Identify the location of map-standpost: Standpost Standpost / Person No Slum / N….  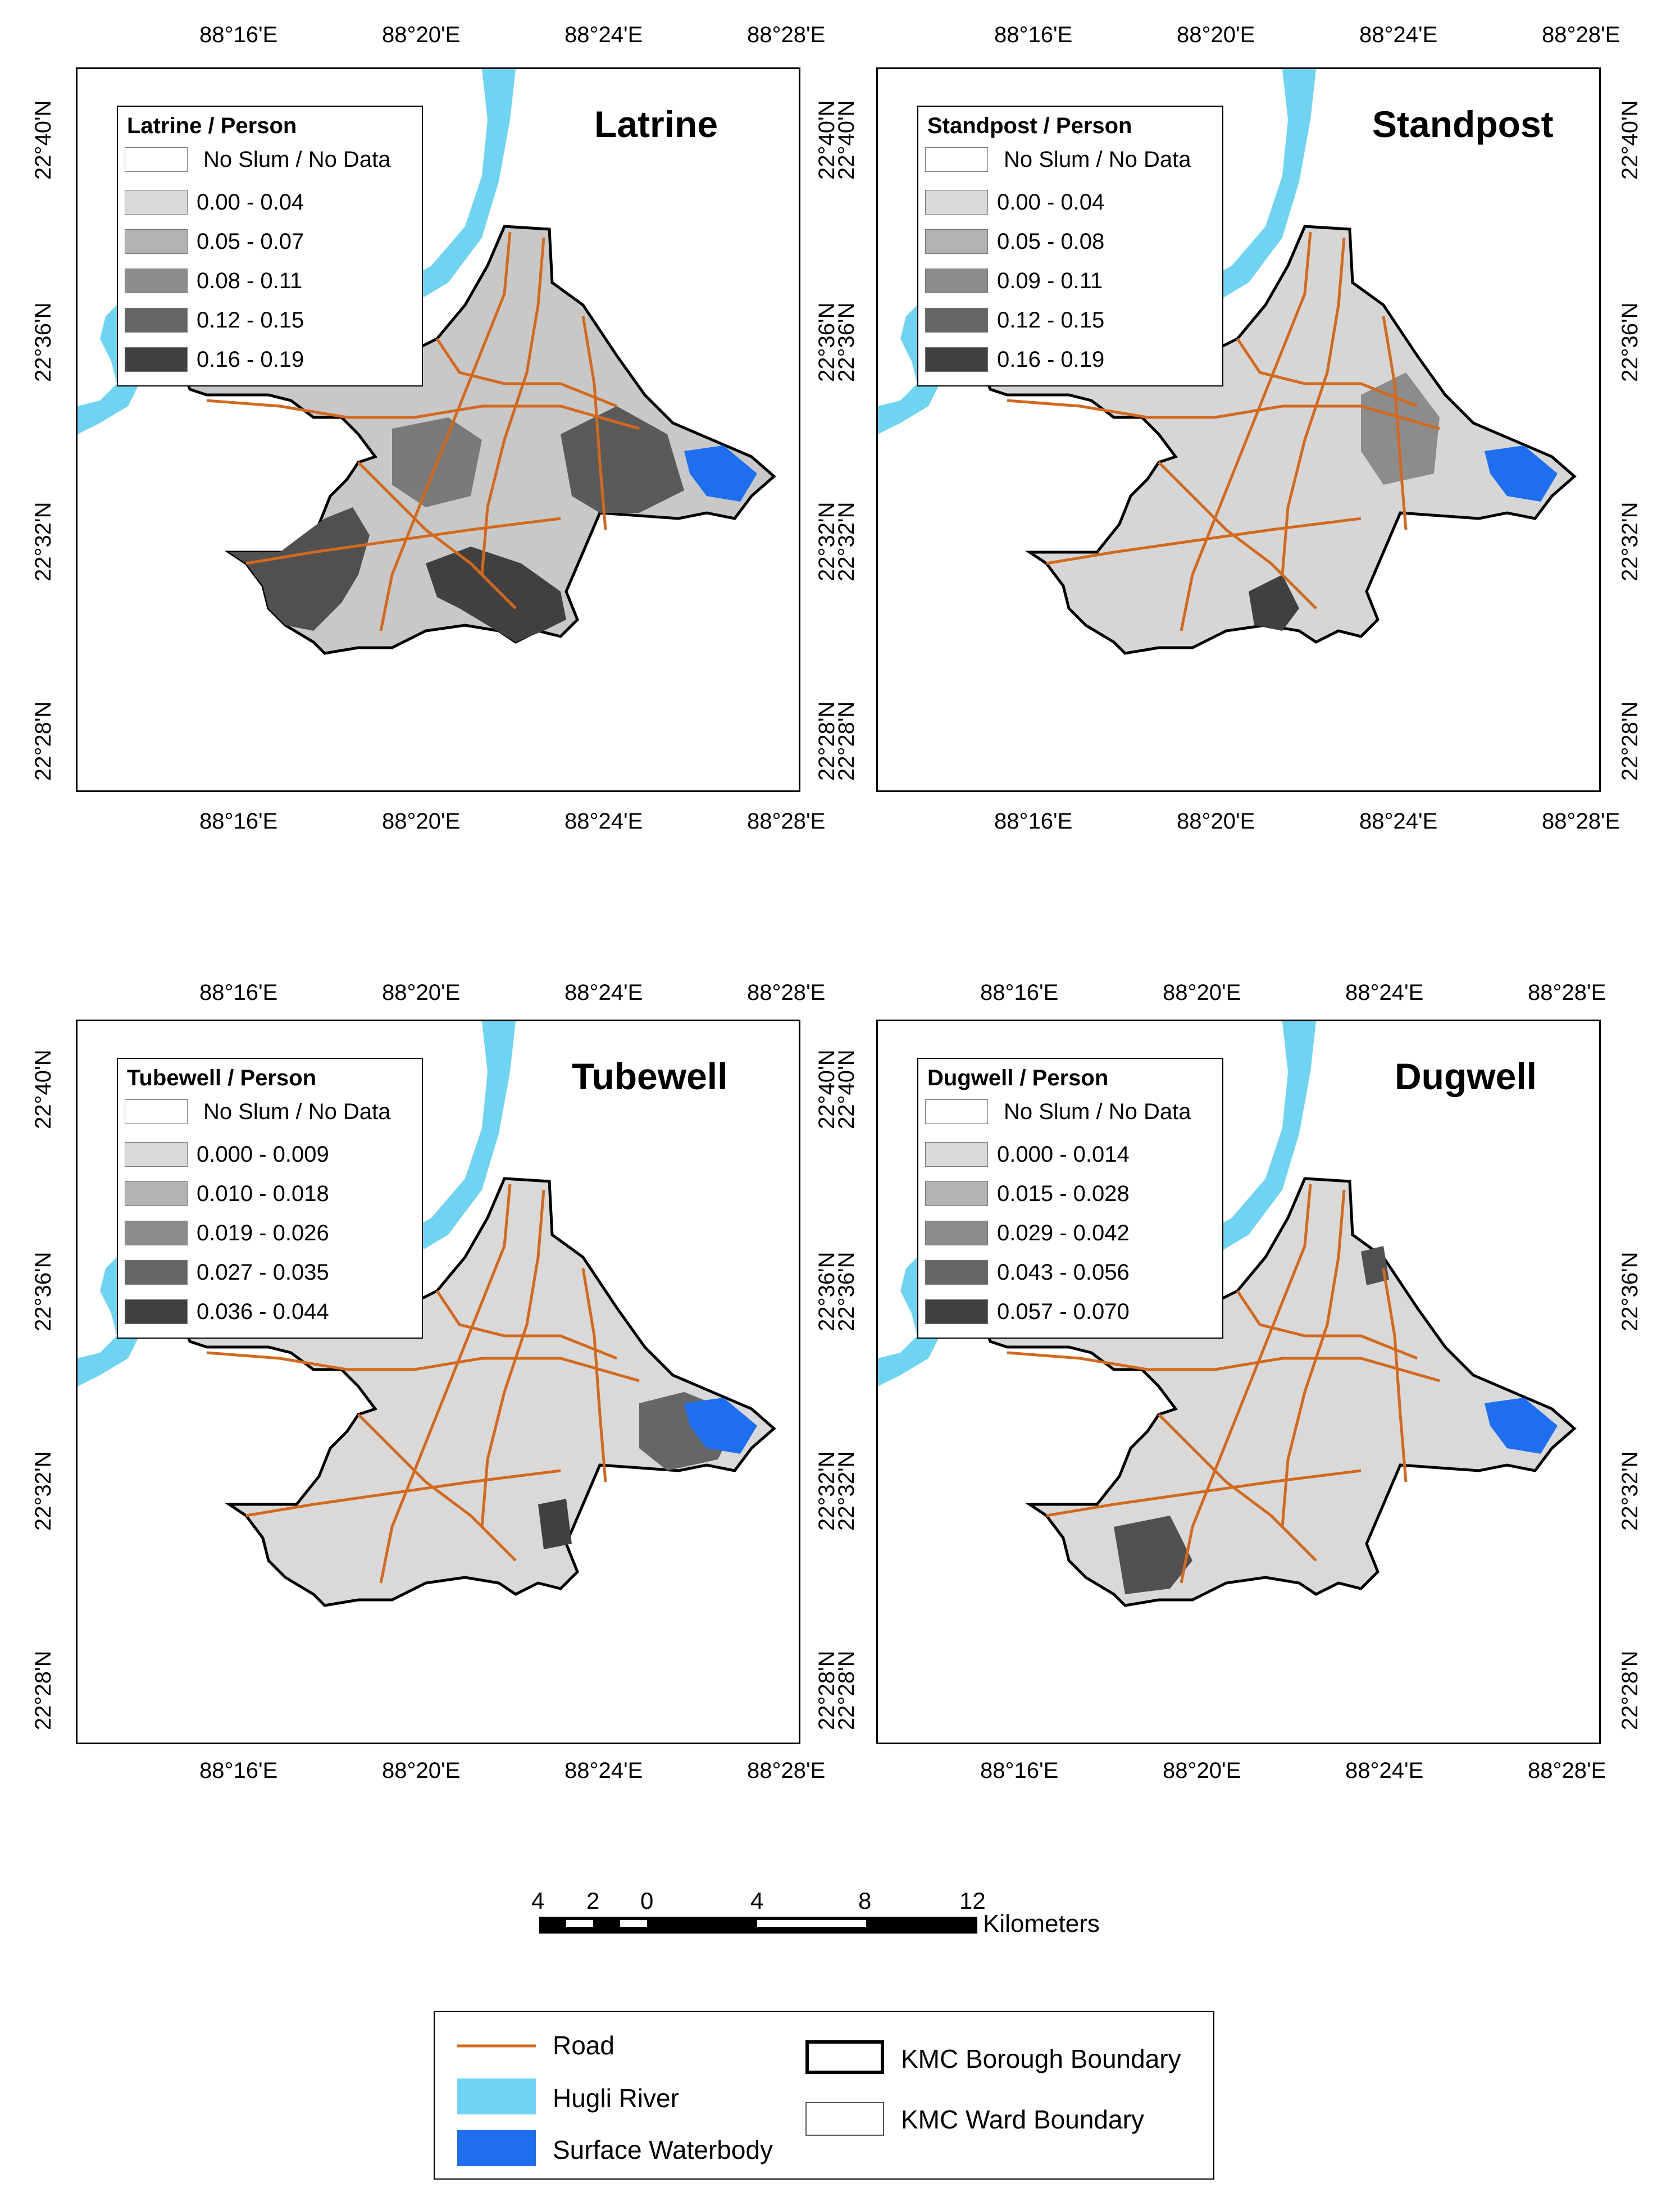
(1238, 430).